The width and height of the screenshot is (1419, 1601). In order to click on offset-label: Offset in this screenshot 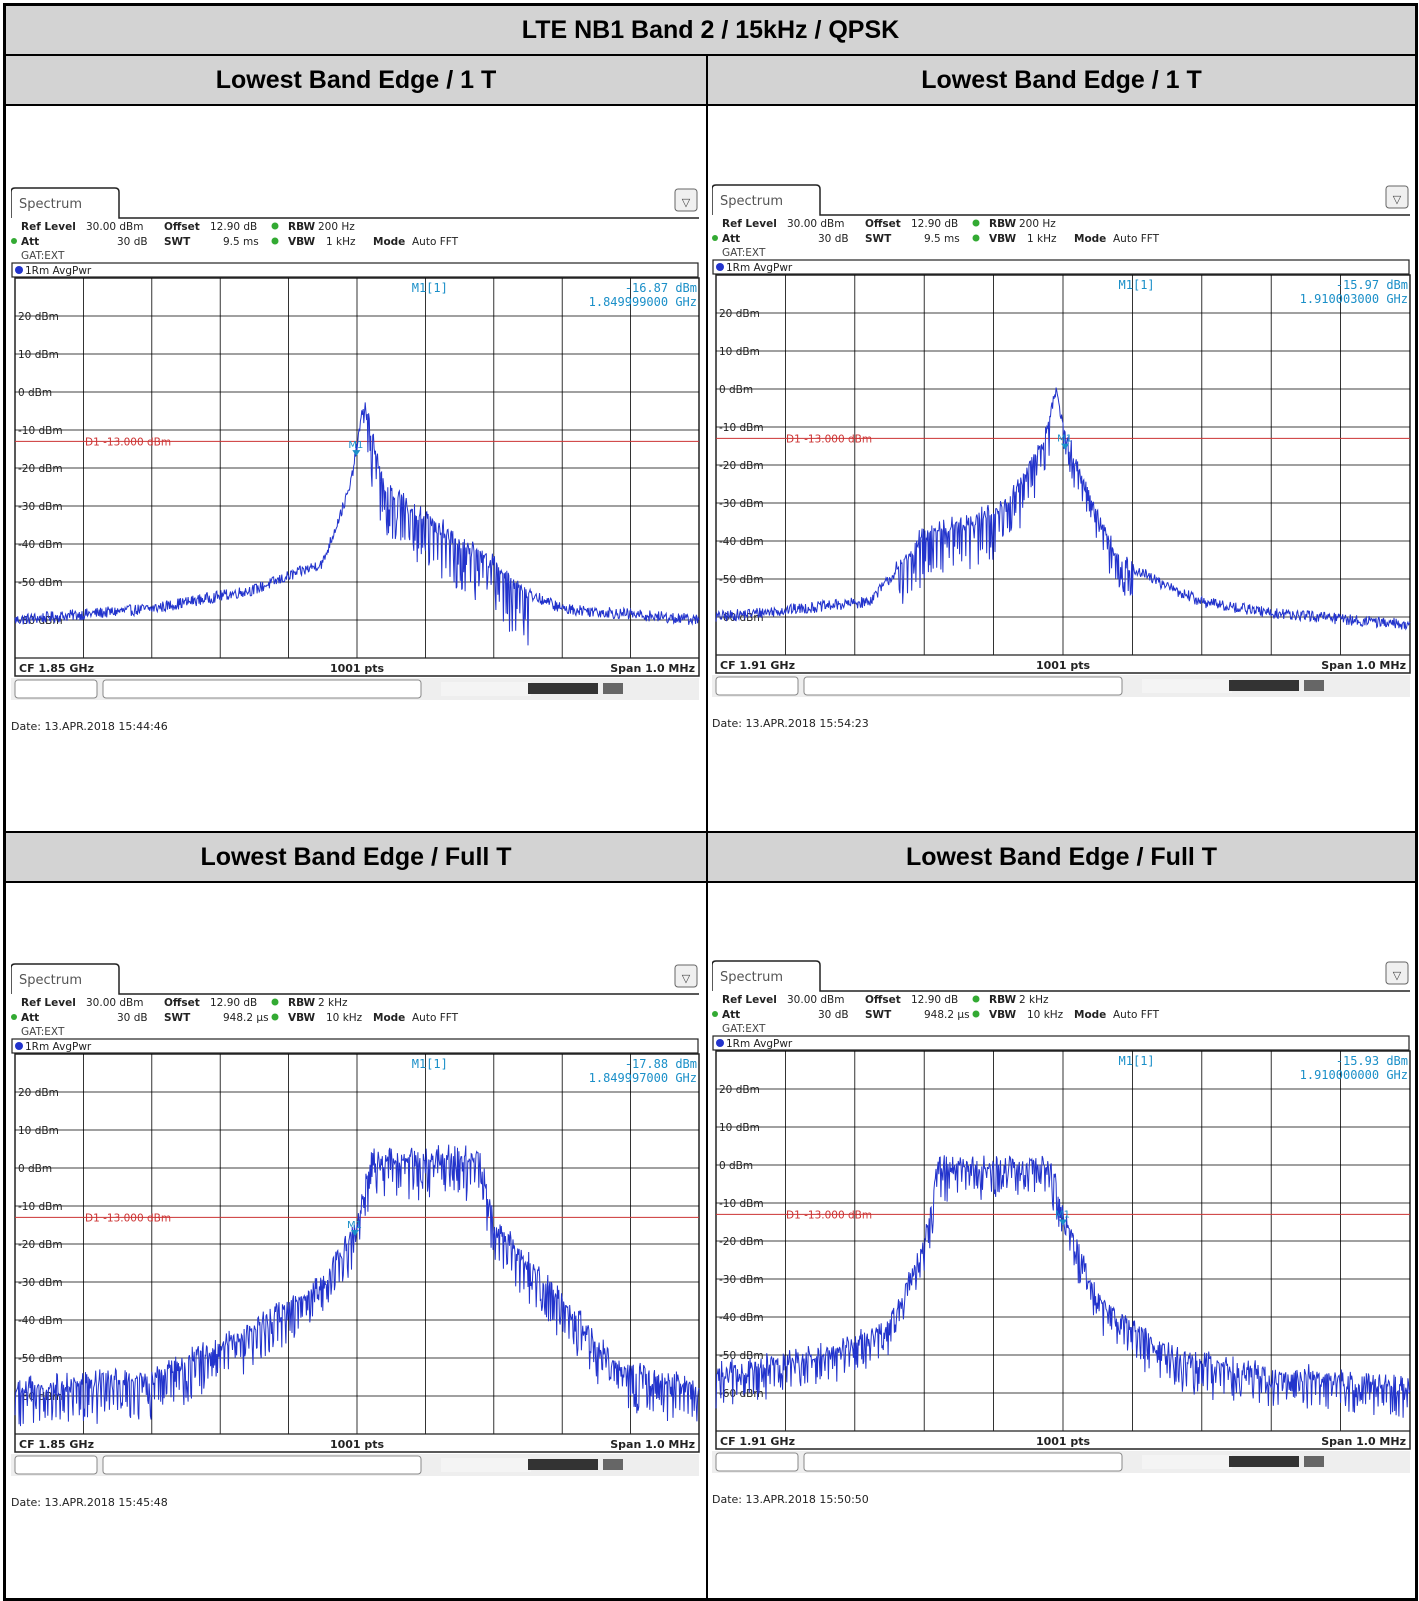, I will do `click(883, 224)`.